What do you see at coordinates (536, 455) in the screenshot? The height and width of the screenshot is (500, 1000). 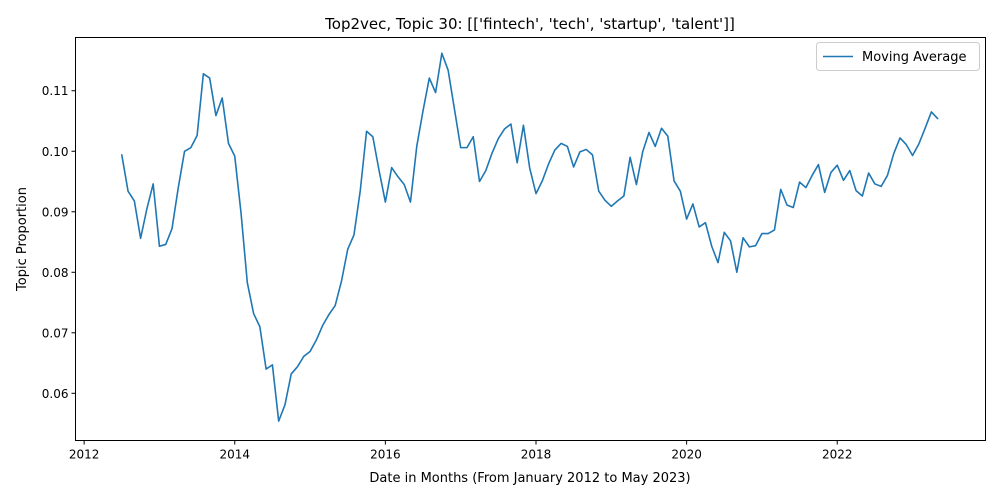 I see `x-tick-label: 2018` at bounding box center [536, 455].